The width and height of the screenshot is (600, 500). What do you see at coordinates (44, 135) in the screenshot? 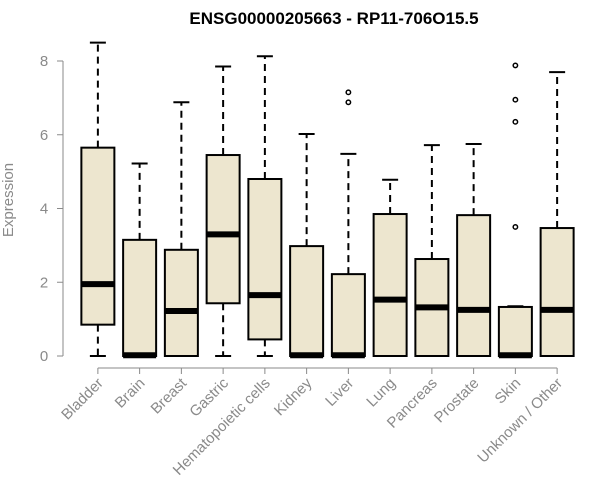
I see `y-tick-label: 6` at bounding box center [44, 135].